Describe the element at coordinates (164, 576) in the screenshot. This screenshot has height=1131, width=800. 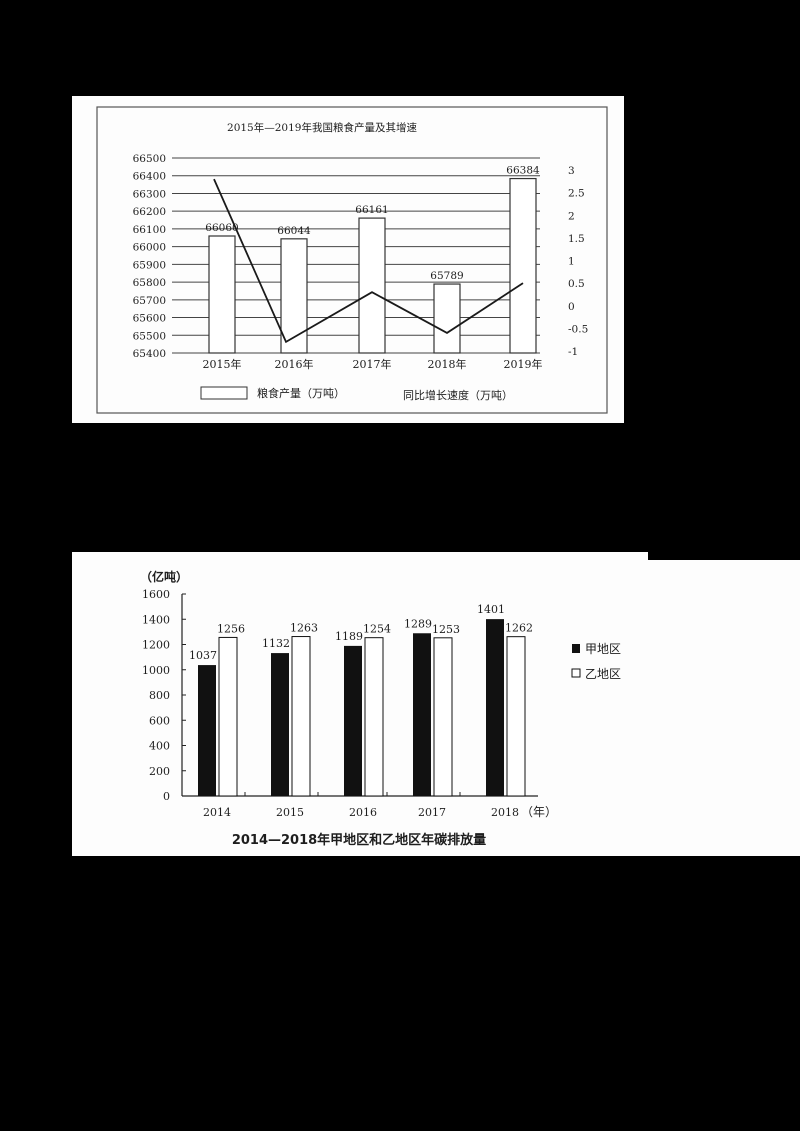
I see `chart2-y-unit: （亿吨）` at that location.